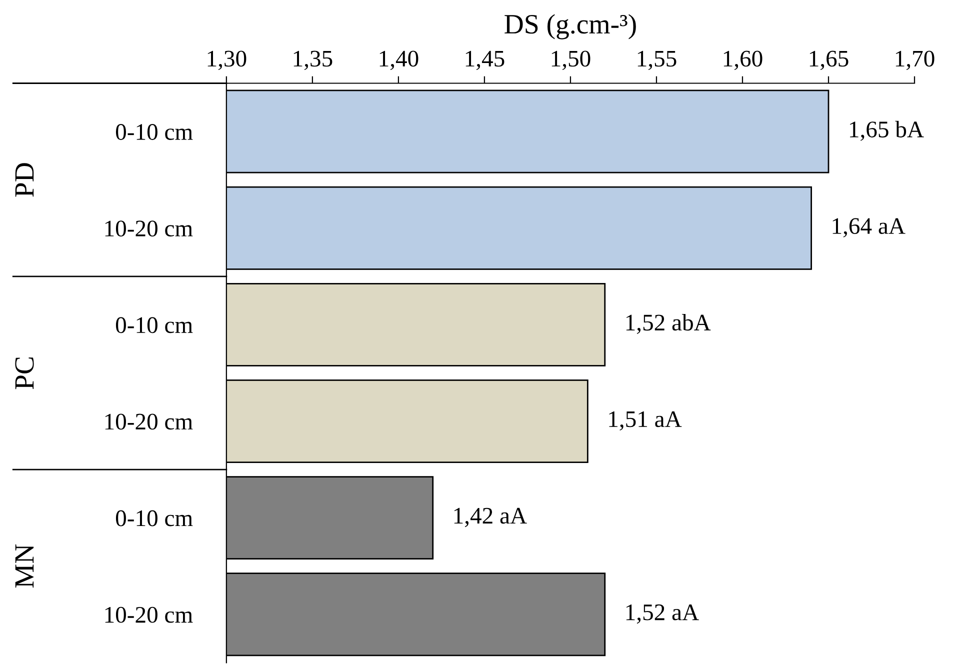 Image resolution: width=976 pixels, height=666 pixels. What do you see at coordinates (915, 60) in the screenshot?
I see `x-tick-label: 1,70` at bounding box center [915, 60].